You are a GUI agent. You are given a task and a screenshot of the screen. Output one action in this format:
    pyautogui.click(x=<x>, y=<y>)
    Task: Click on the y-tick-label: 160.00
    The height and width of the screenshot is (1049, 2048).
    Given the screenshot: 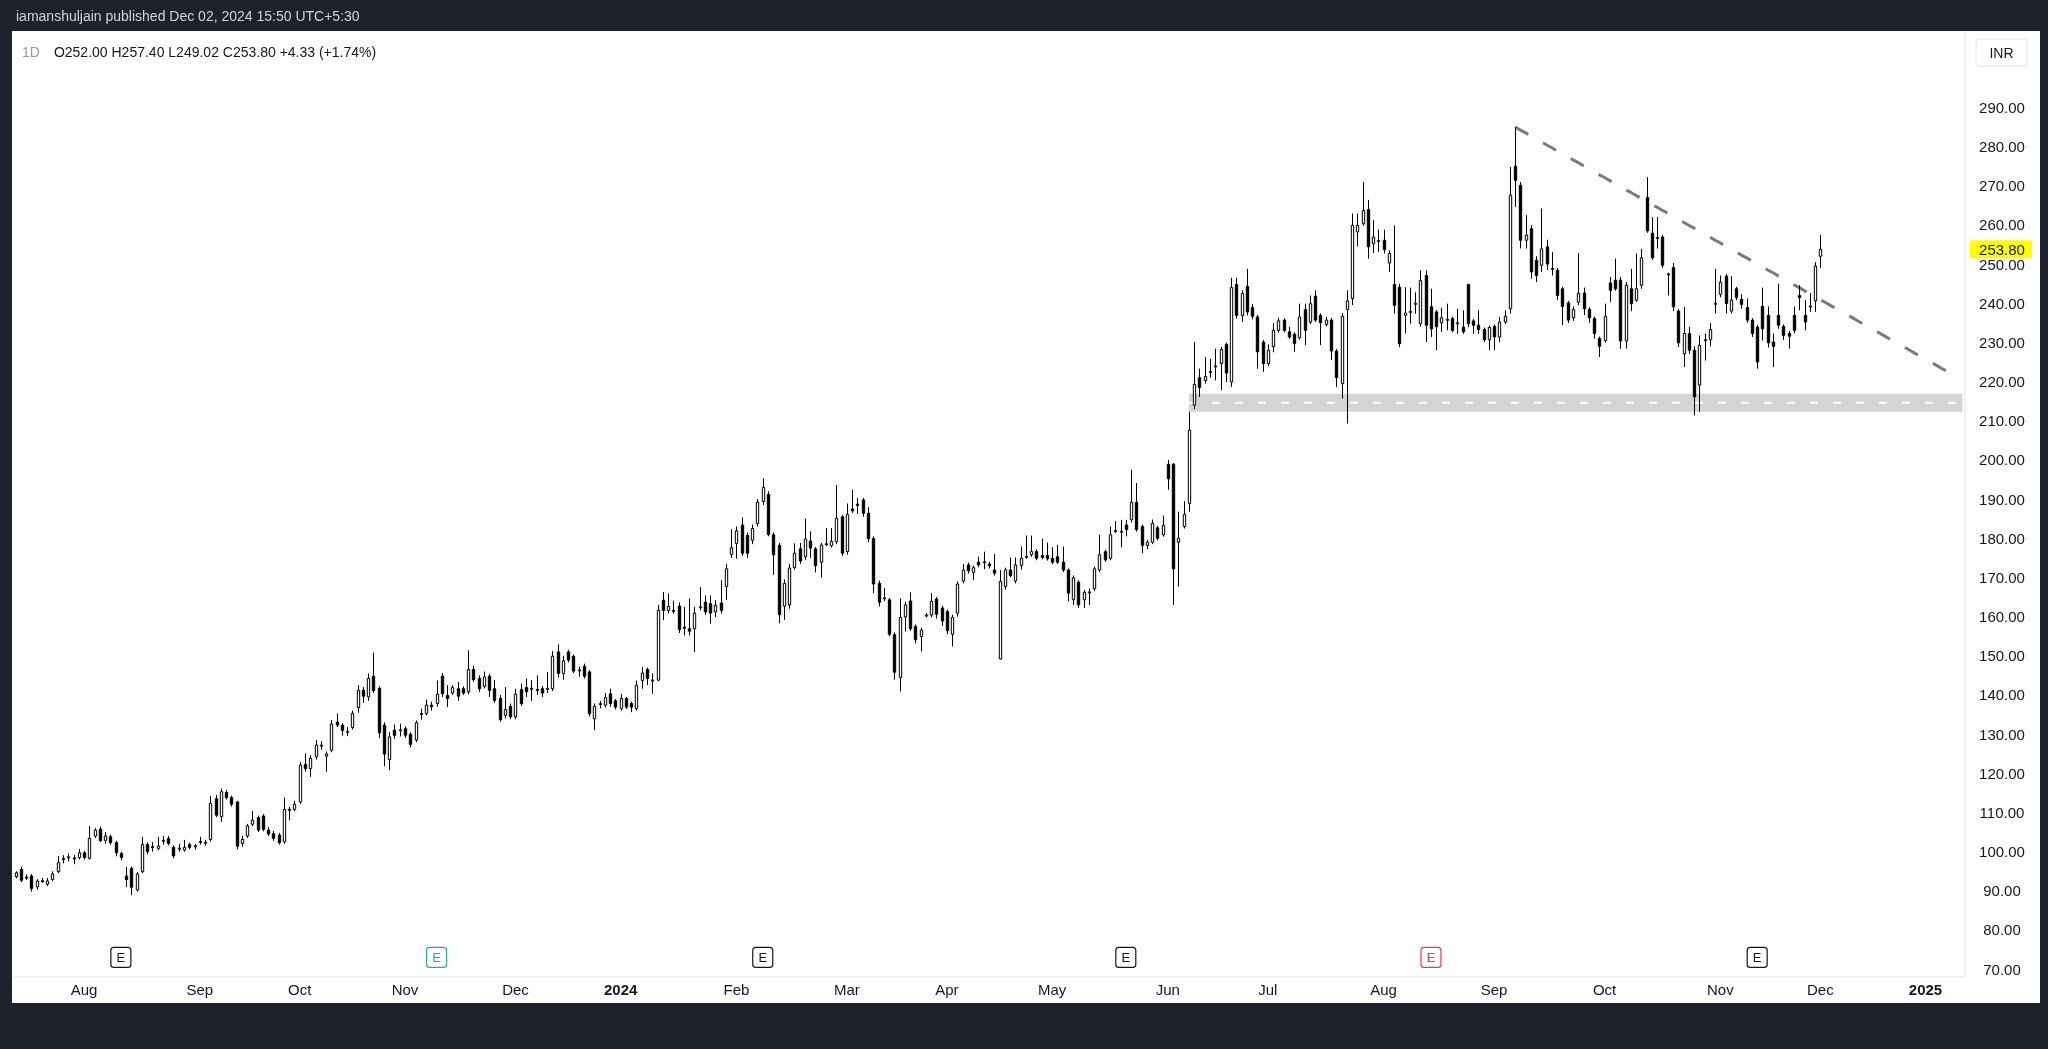 What is the action you would take?
    pyautogui.click(x=2002, y=617)
    